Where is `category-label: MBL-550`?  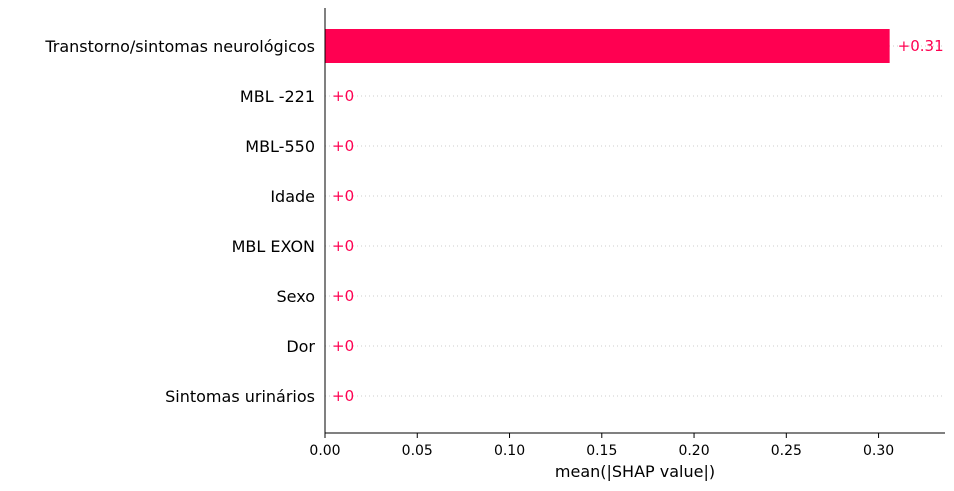 category-label: MBL-550 is located at coordinates (280, 146).